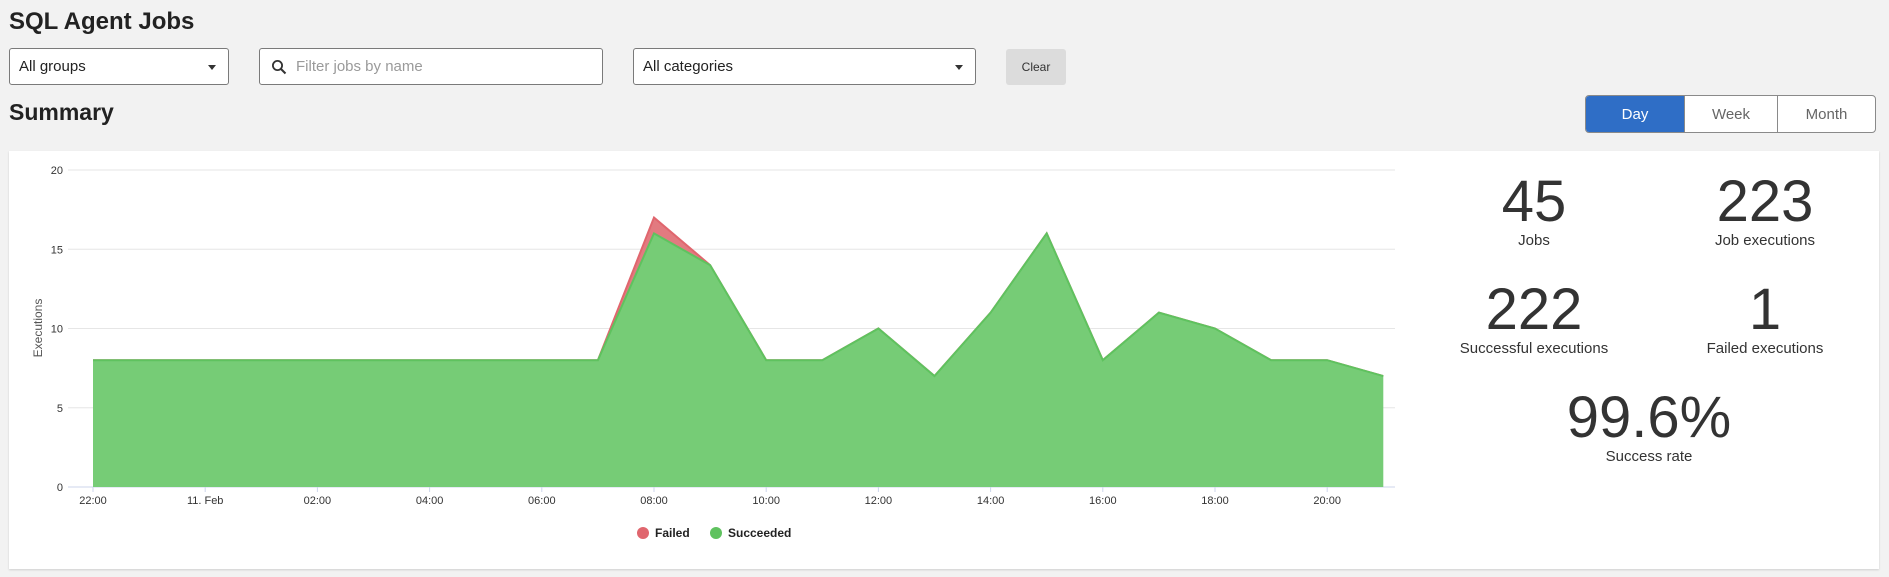  I want to click on y-tick-label: 15, so click(57, 250).